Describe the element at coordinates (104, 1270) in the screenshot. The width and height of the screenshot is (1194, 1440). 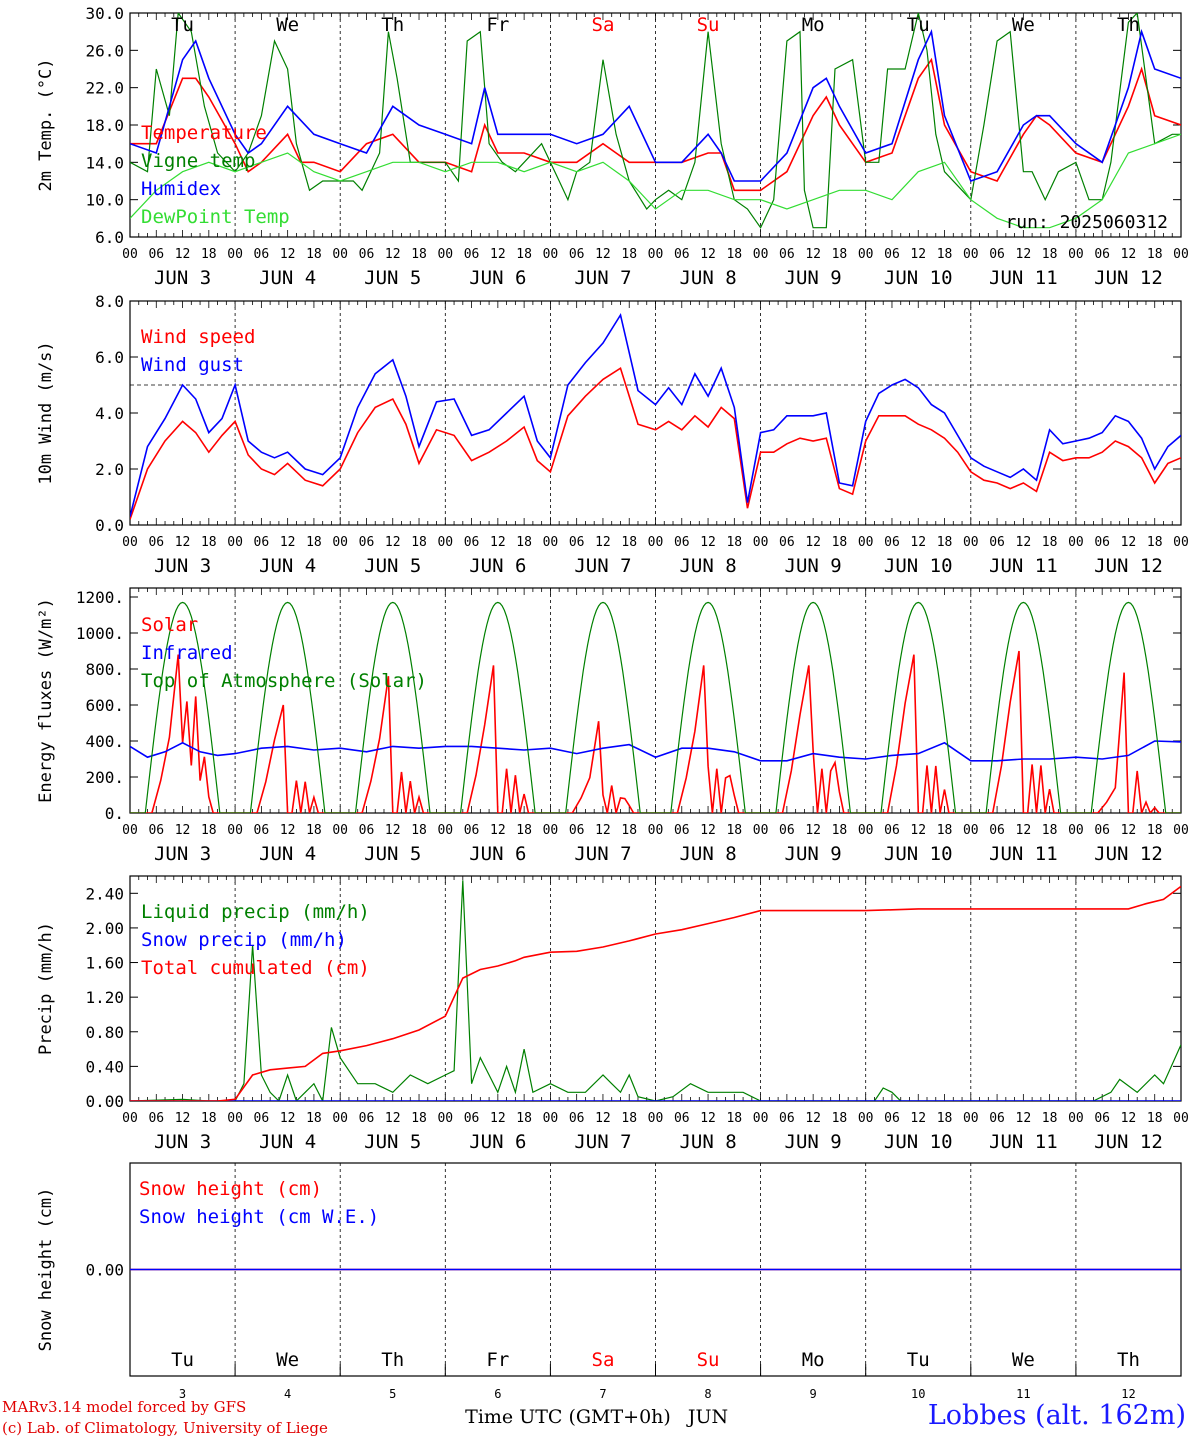
I see `y-tick-label: 0.00` at that location.